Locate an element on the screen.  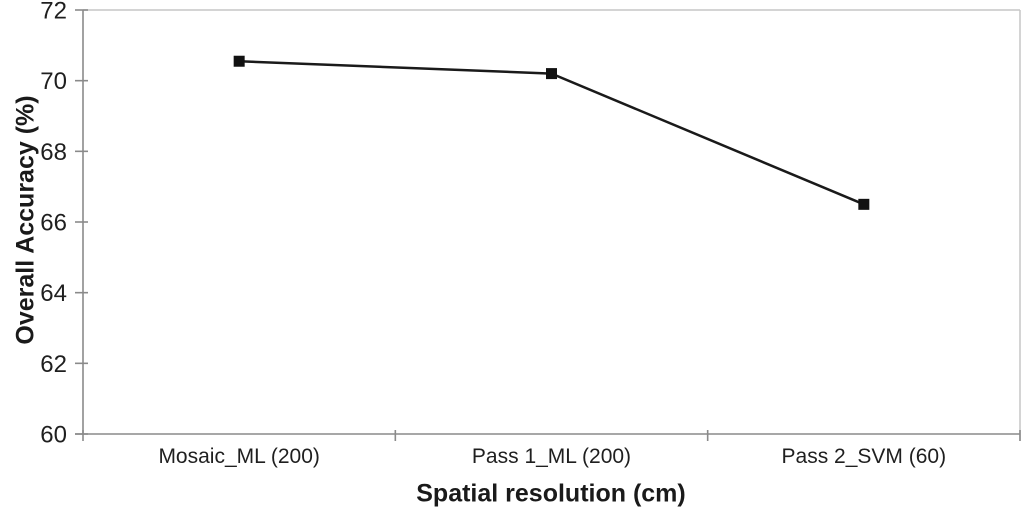
x-tick-label: Mosaic_ML (200) is located at coordinates (238, 456).